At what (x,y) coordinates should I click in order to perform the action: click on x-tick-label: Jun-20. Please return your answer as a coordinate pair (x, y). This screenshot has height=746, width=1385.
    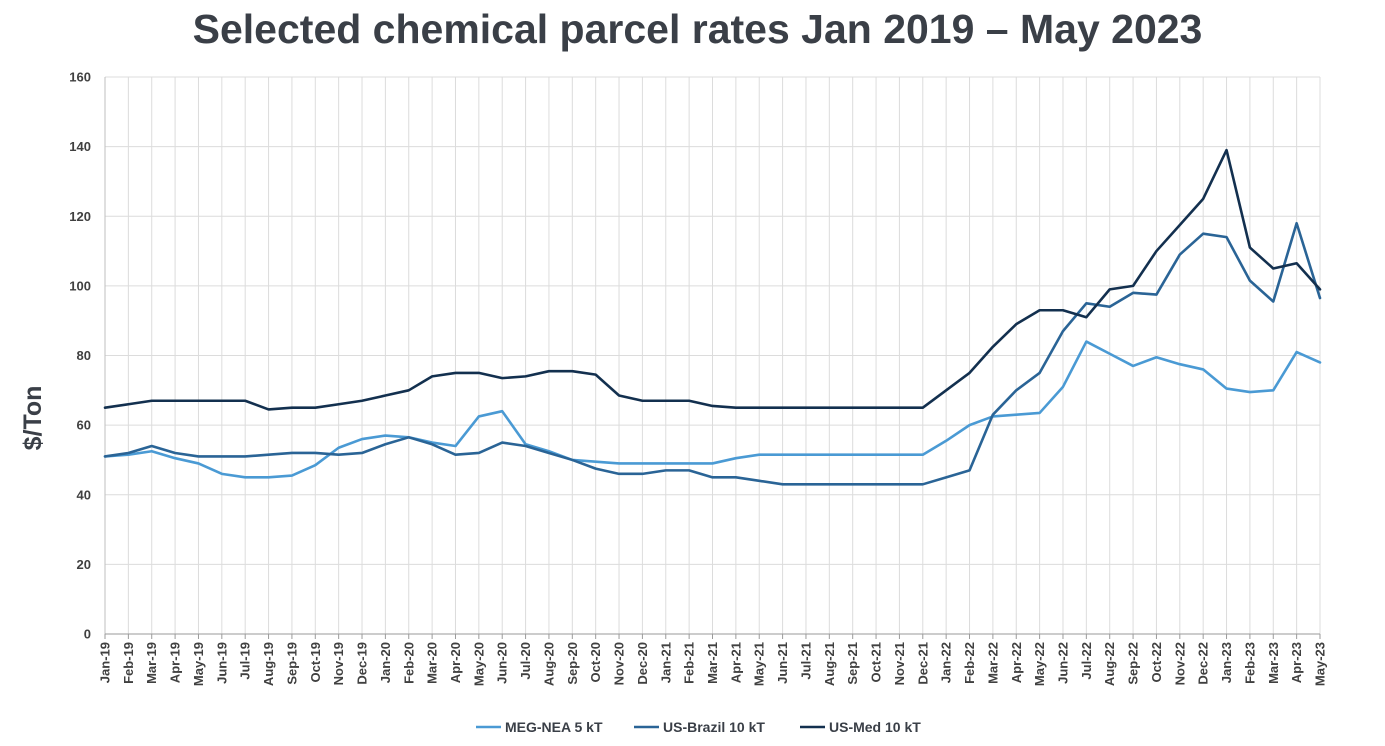
    Looking at the image, I should click on (502, 663).